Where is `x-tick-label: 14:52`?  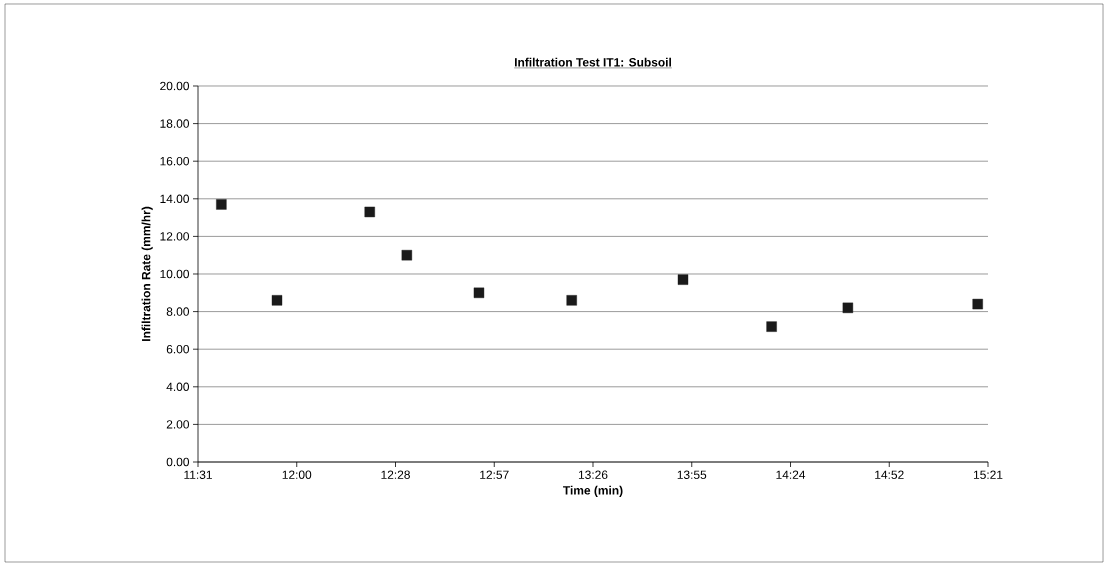 x-tick-label: 14:52 is located at coordinates (889, 474).